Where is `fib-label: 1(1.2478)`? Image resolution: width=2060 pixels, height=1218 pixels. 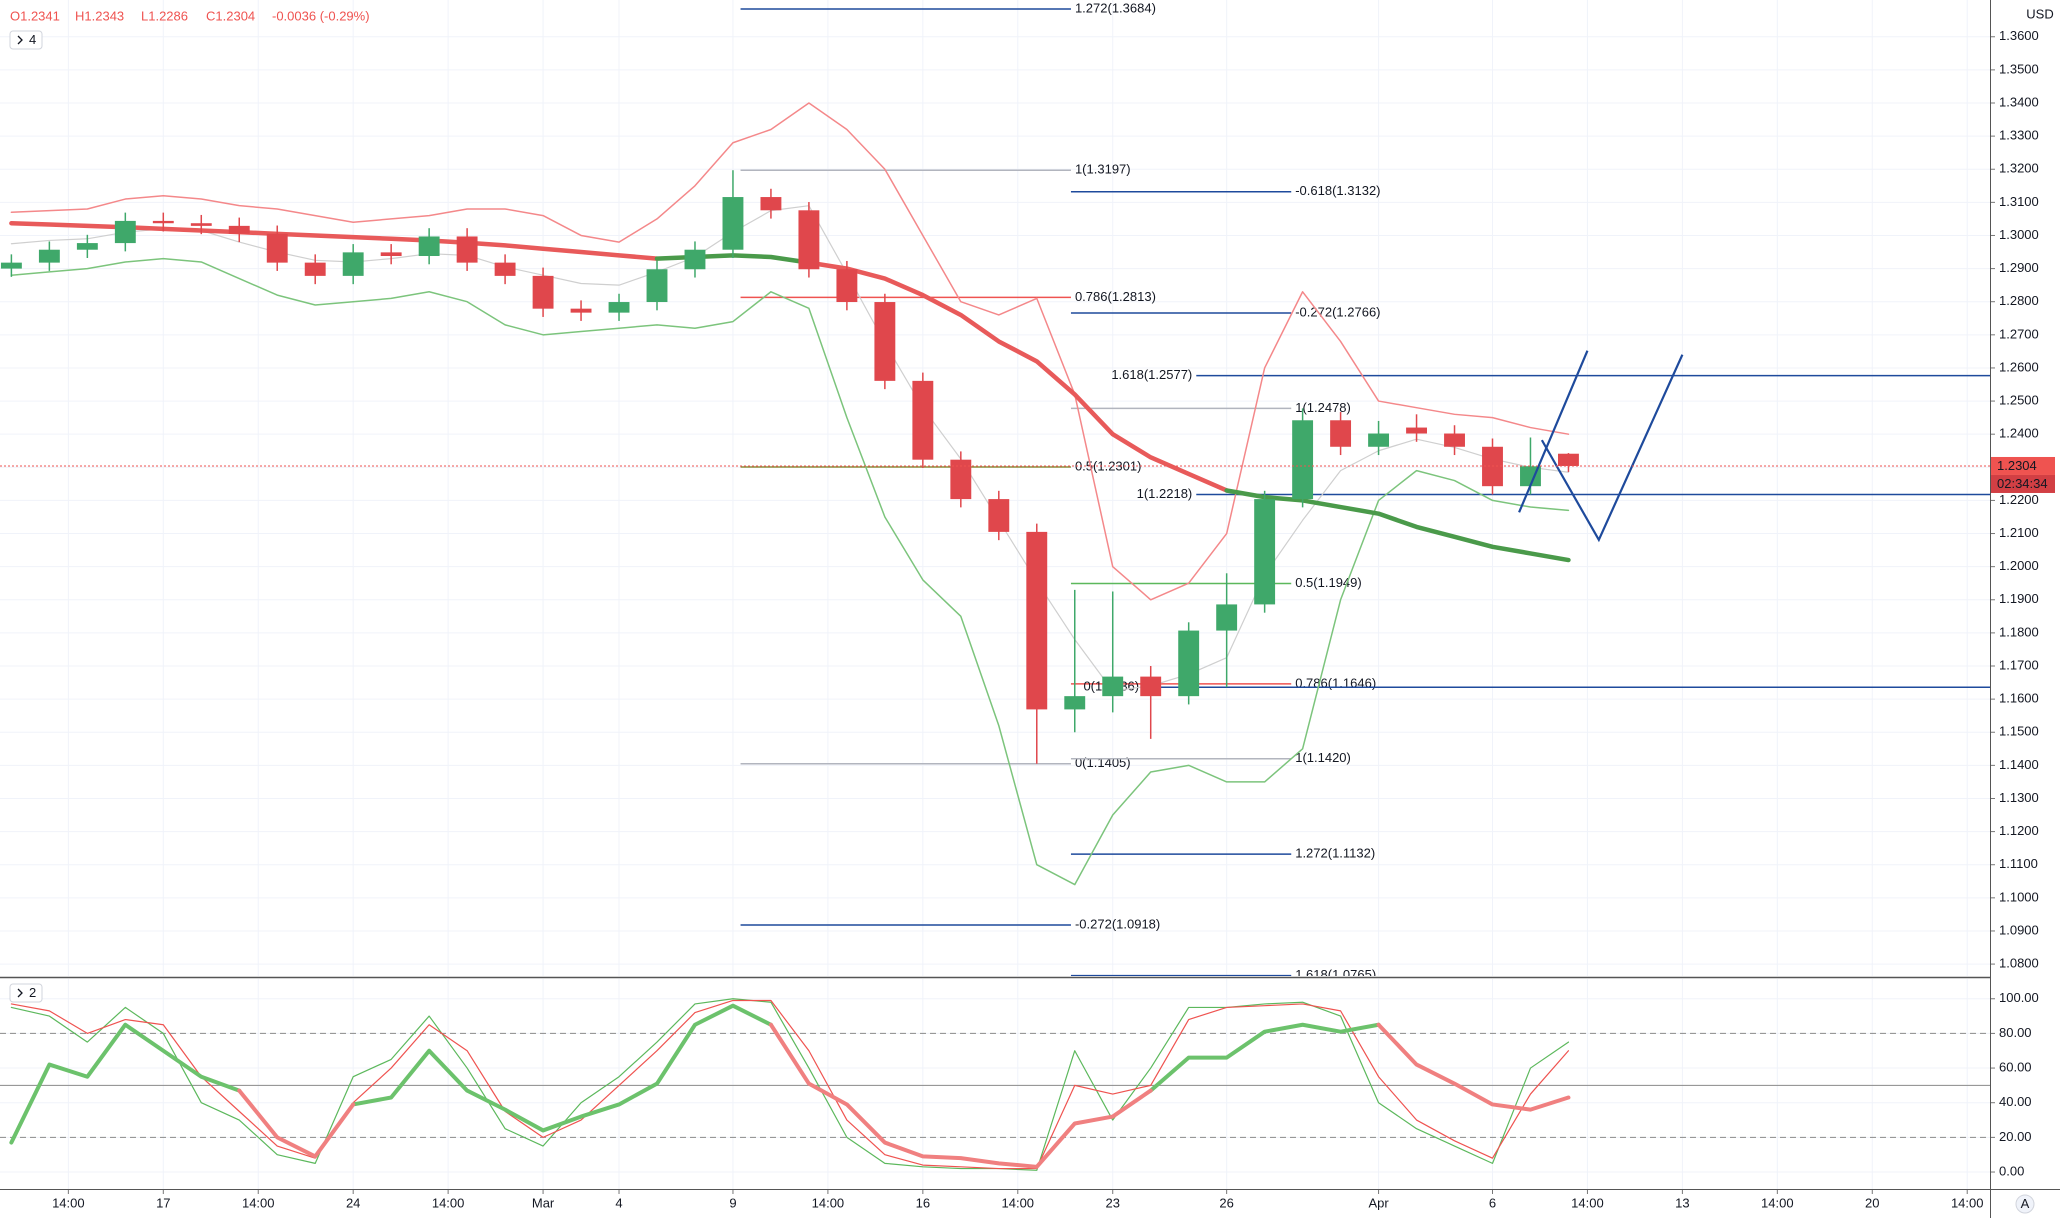
fib-label: 1(1.2478) is located at coordinates (1323, 407).